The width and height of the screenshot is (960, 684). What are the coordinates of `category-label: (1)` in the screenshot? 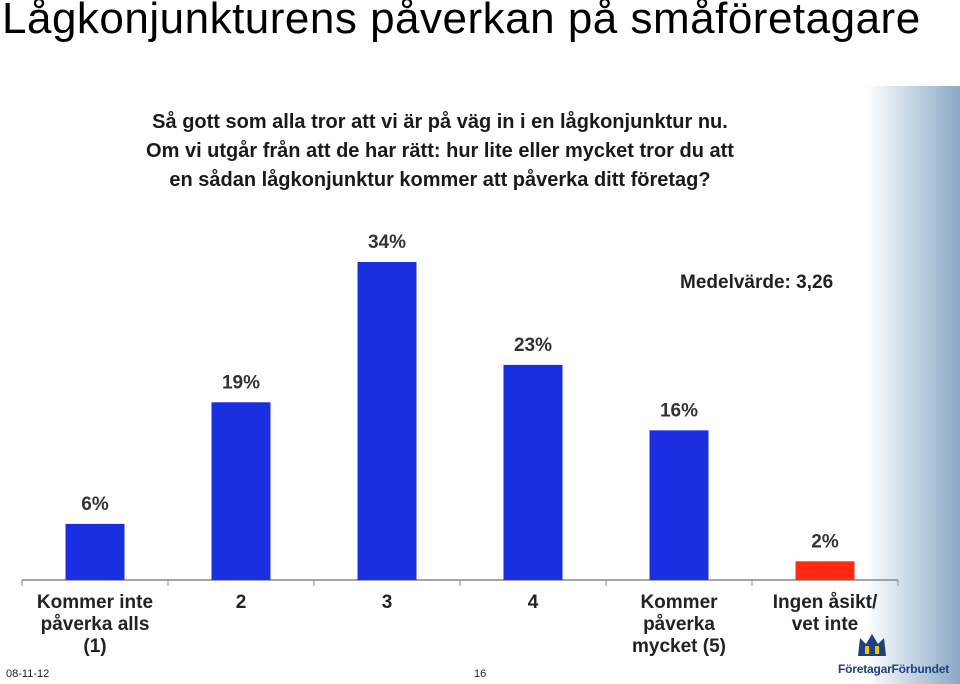 It's located at (94, 646).